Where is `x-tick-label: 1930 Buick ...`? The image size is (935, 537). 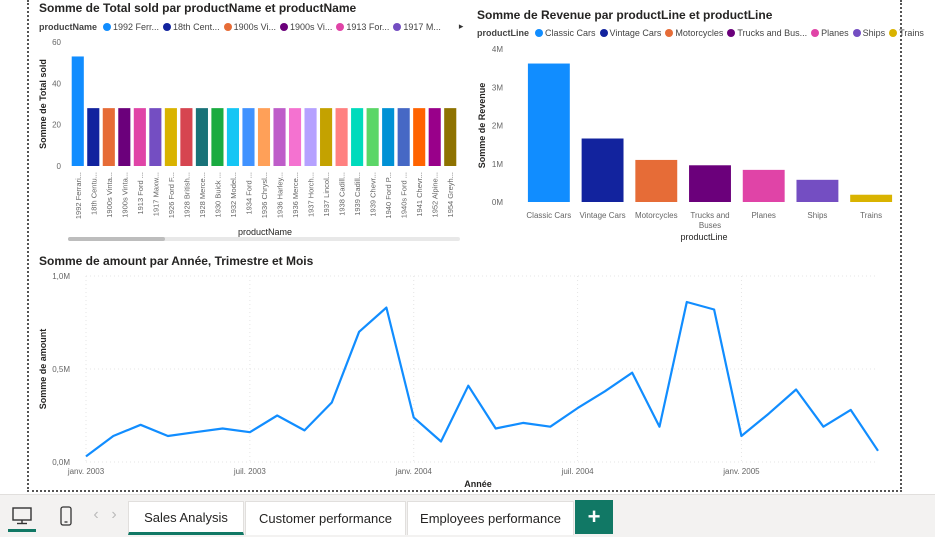 x-tick-label: 1930 Buick ... is located at coordinates (217, 194).